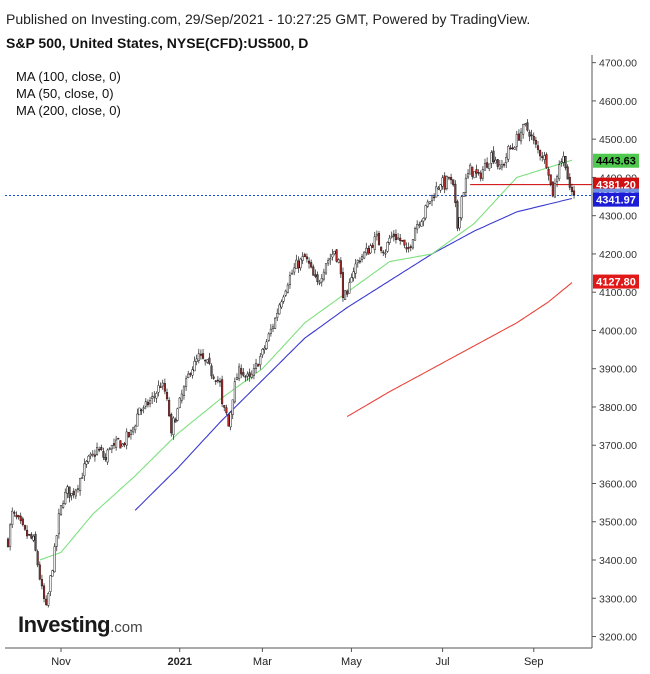 This screenshot has height=674, width=650. Describe the element at coordinates (616, 162) in the screenshot. I see `price-label-text: 4443.63` at that location.